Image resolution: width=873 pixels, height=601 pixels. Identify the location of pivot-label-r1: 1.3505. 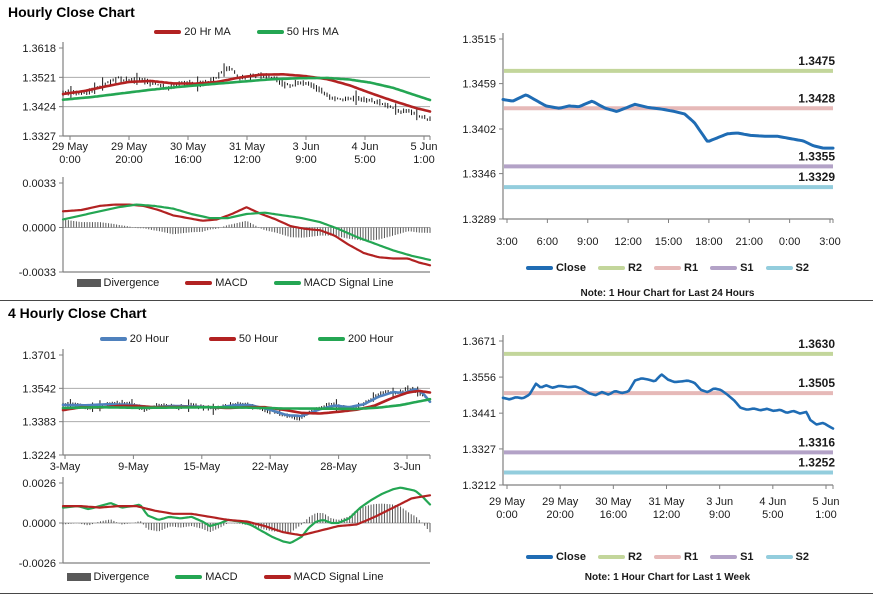
(816, 383).